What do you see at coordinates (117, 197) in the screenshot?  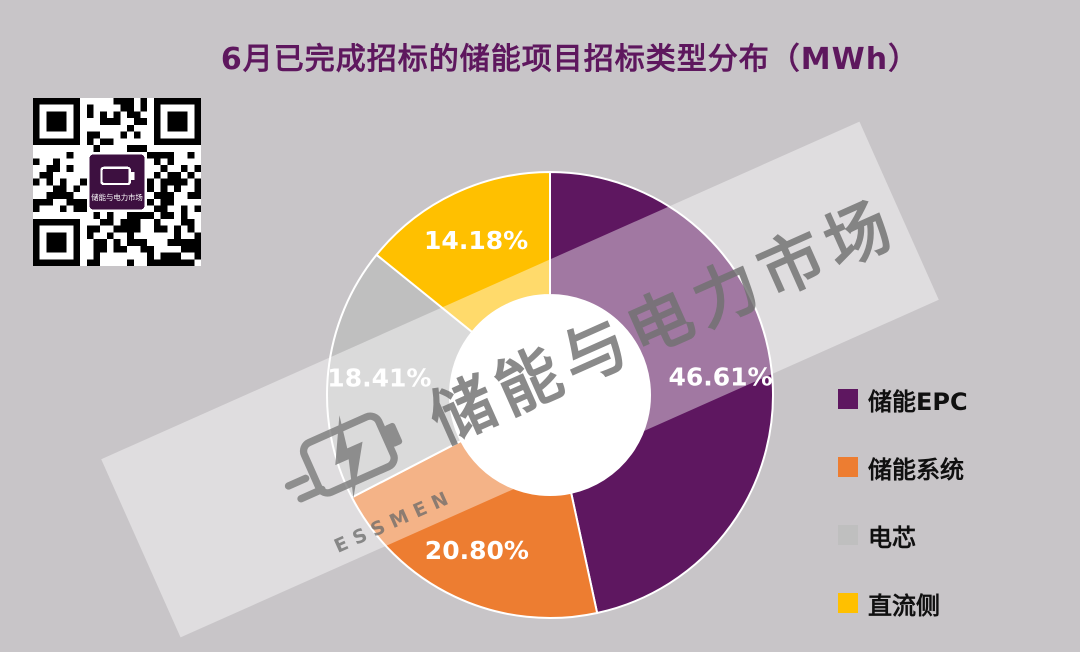 I see `qr-logo-text: 储能与电力市场` at bounding box center [117, 197].